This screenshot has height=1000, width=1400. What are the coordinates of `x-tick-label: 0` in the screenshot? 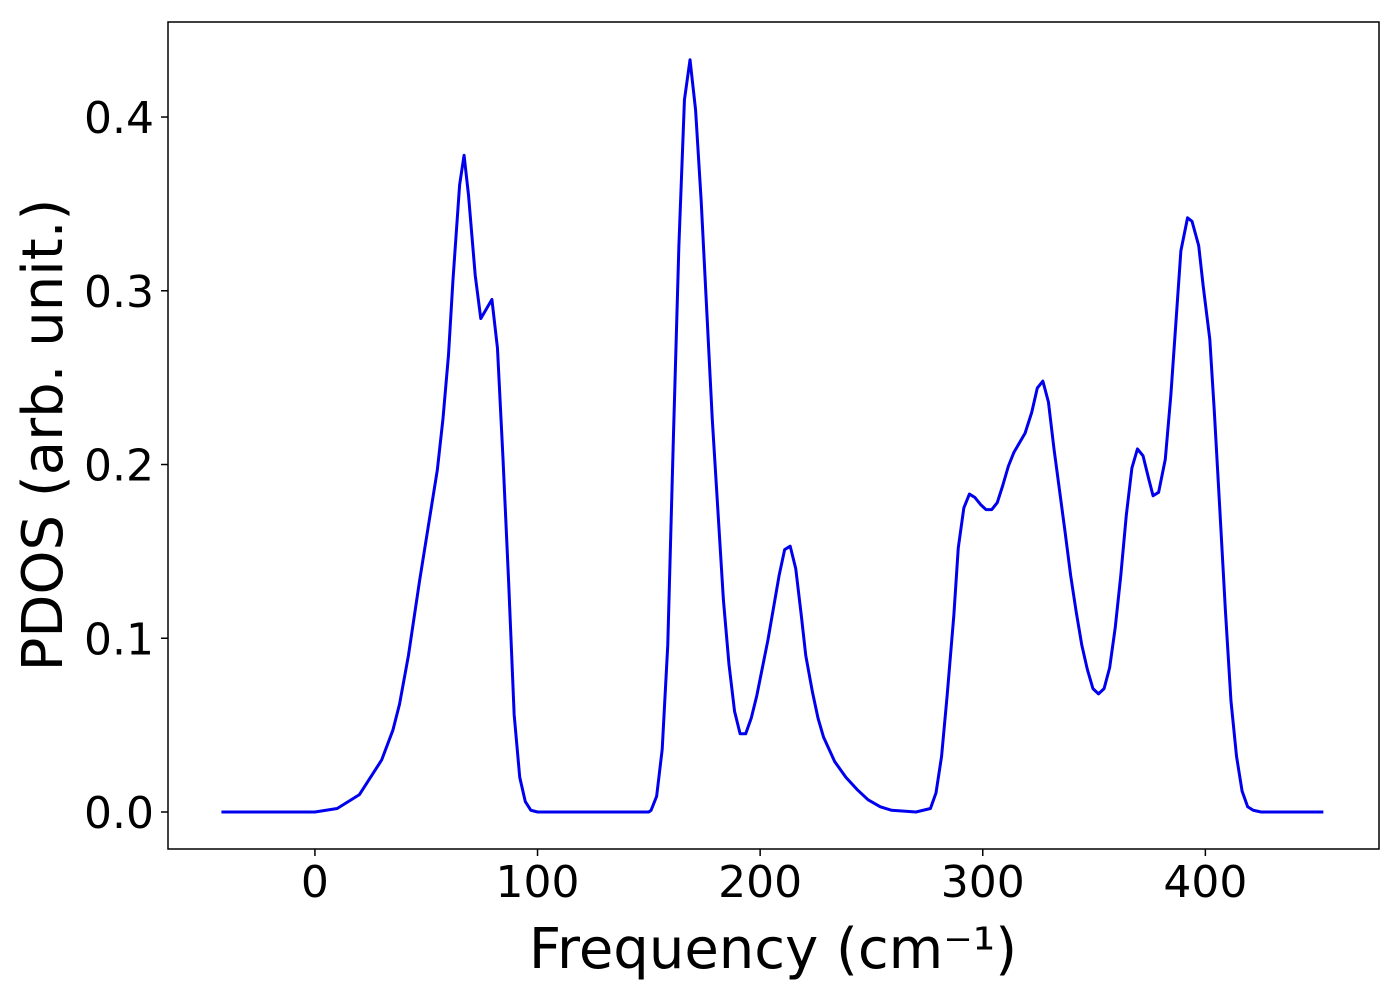 It's located at (315, 882).